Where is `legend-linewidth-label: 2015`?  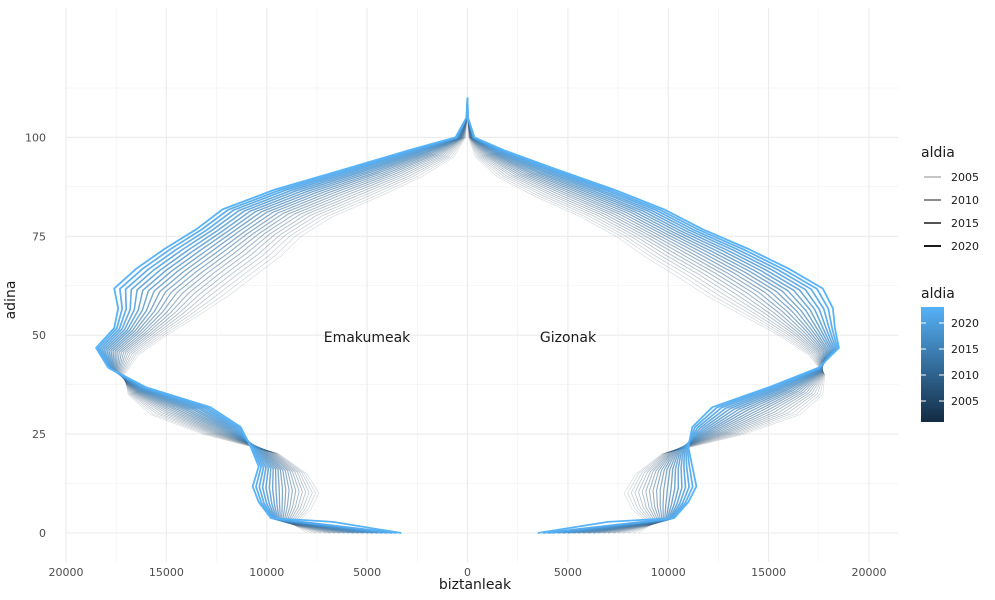 legend-linewidth-label: 2015 is located at coordinates (965, 223).